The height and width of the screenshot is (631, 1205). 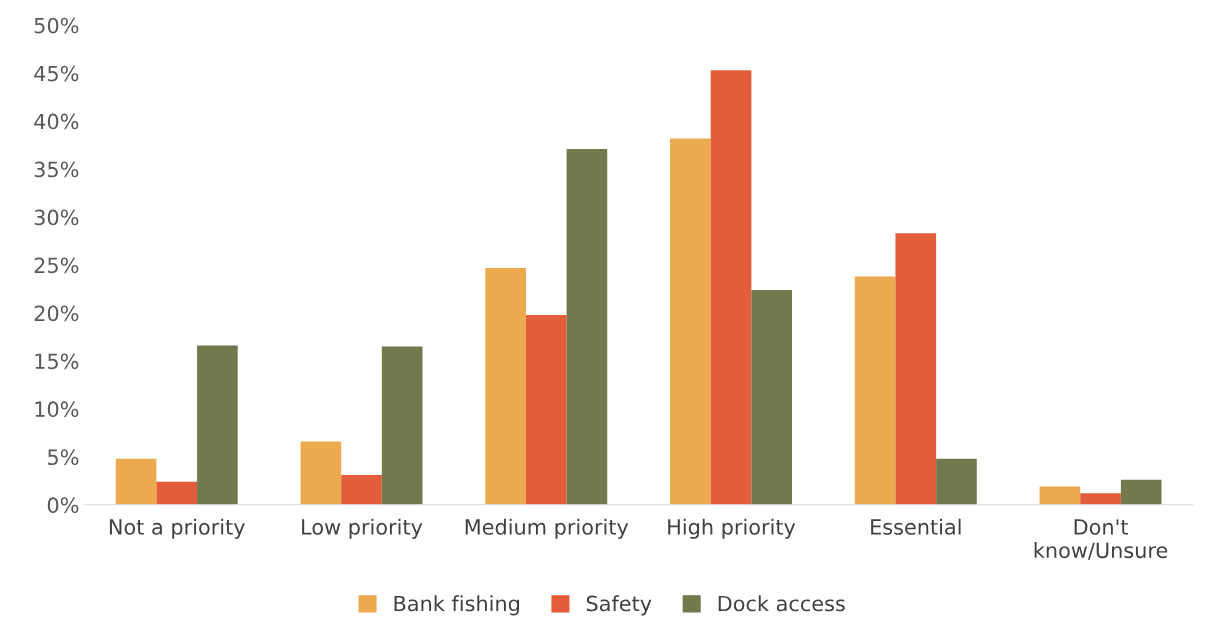 I want to click on y-tick-label: 35%, so click(x=56, y=169).